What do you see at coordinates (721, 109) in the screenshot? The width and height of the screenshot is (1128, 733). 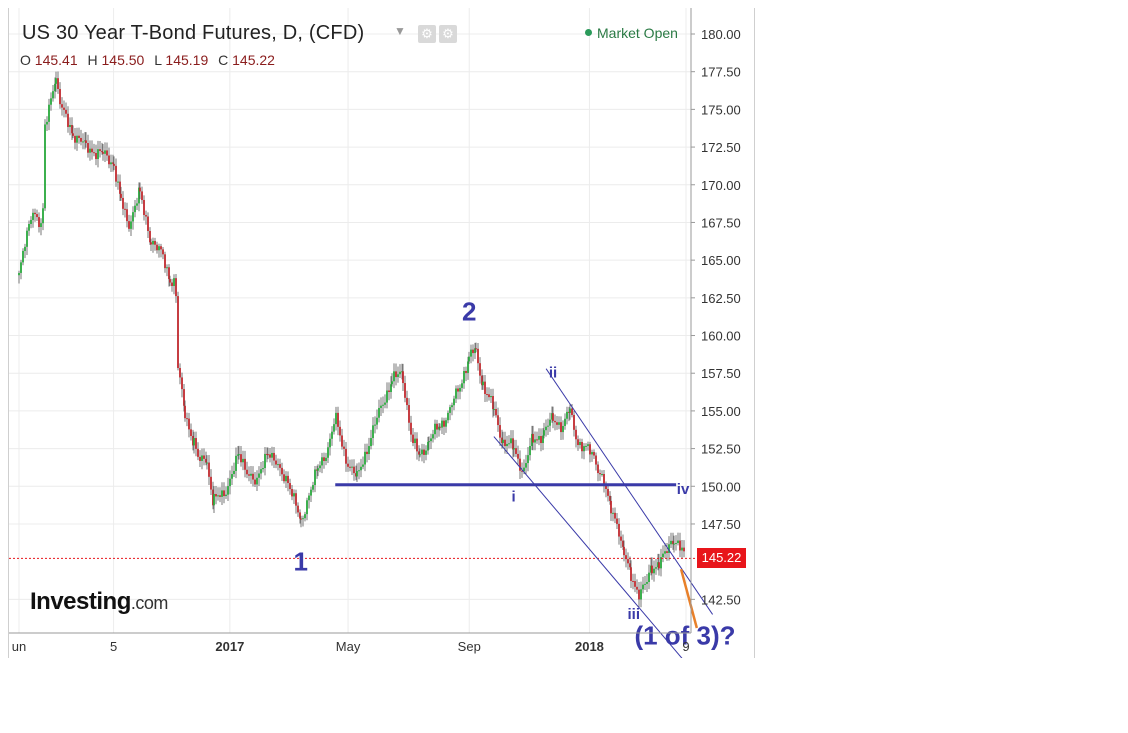 I see `y-tick-label: 175.00` at bounding box center [721, 109].